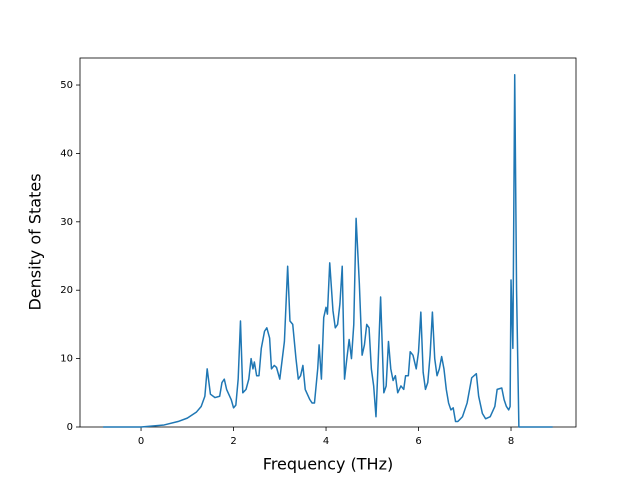 Image resolution: width=640 pixels, height=484 pixels. Describe the element at coordinates (66, 290) in the screenshot. I see `y-tick-label: 20` at that location.